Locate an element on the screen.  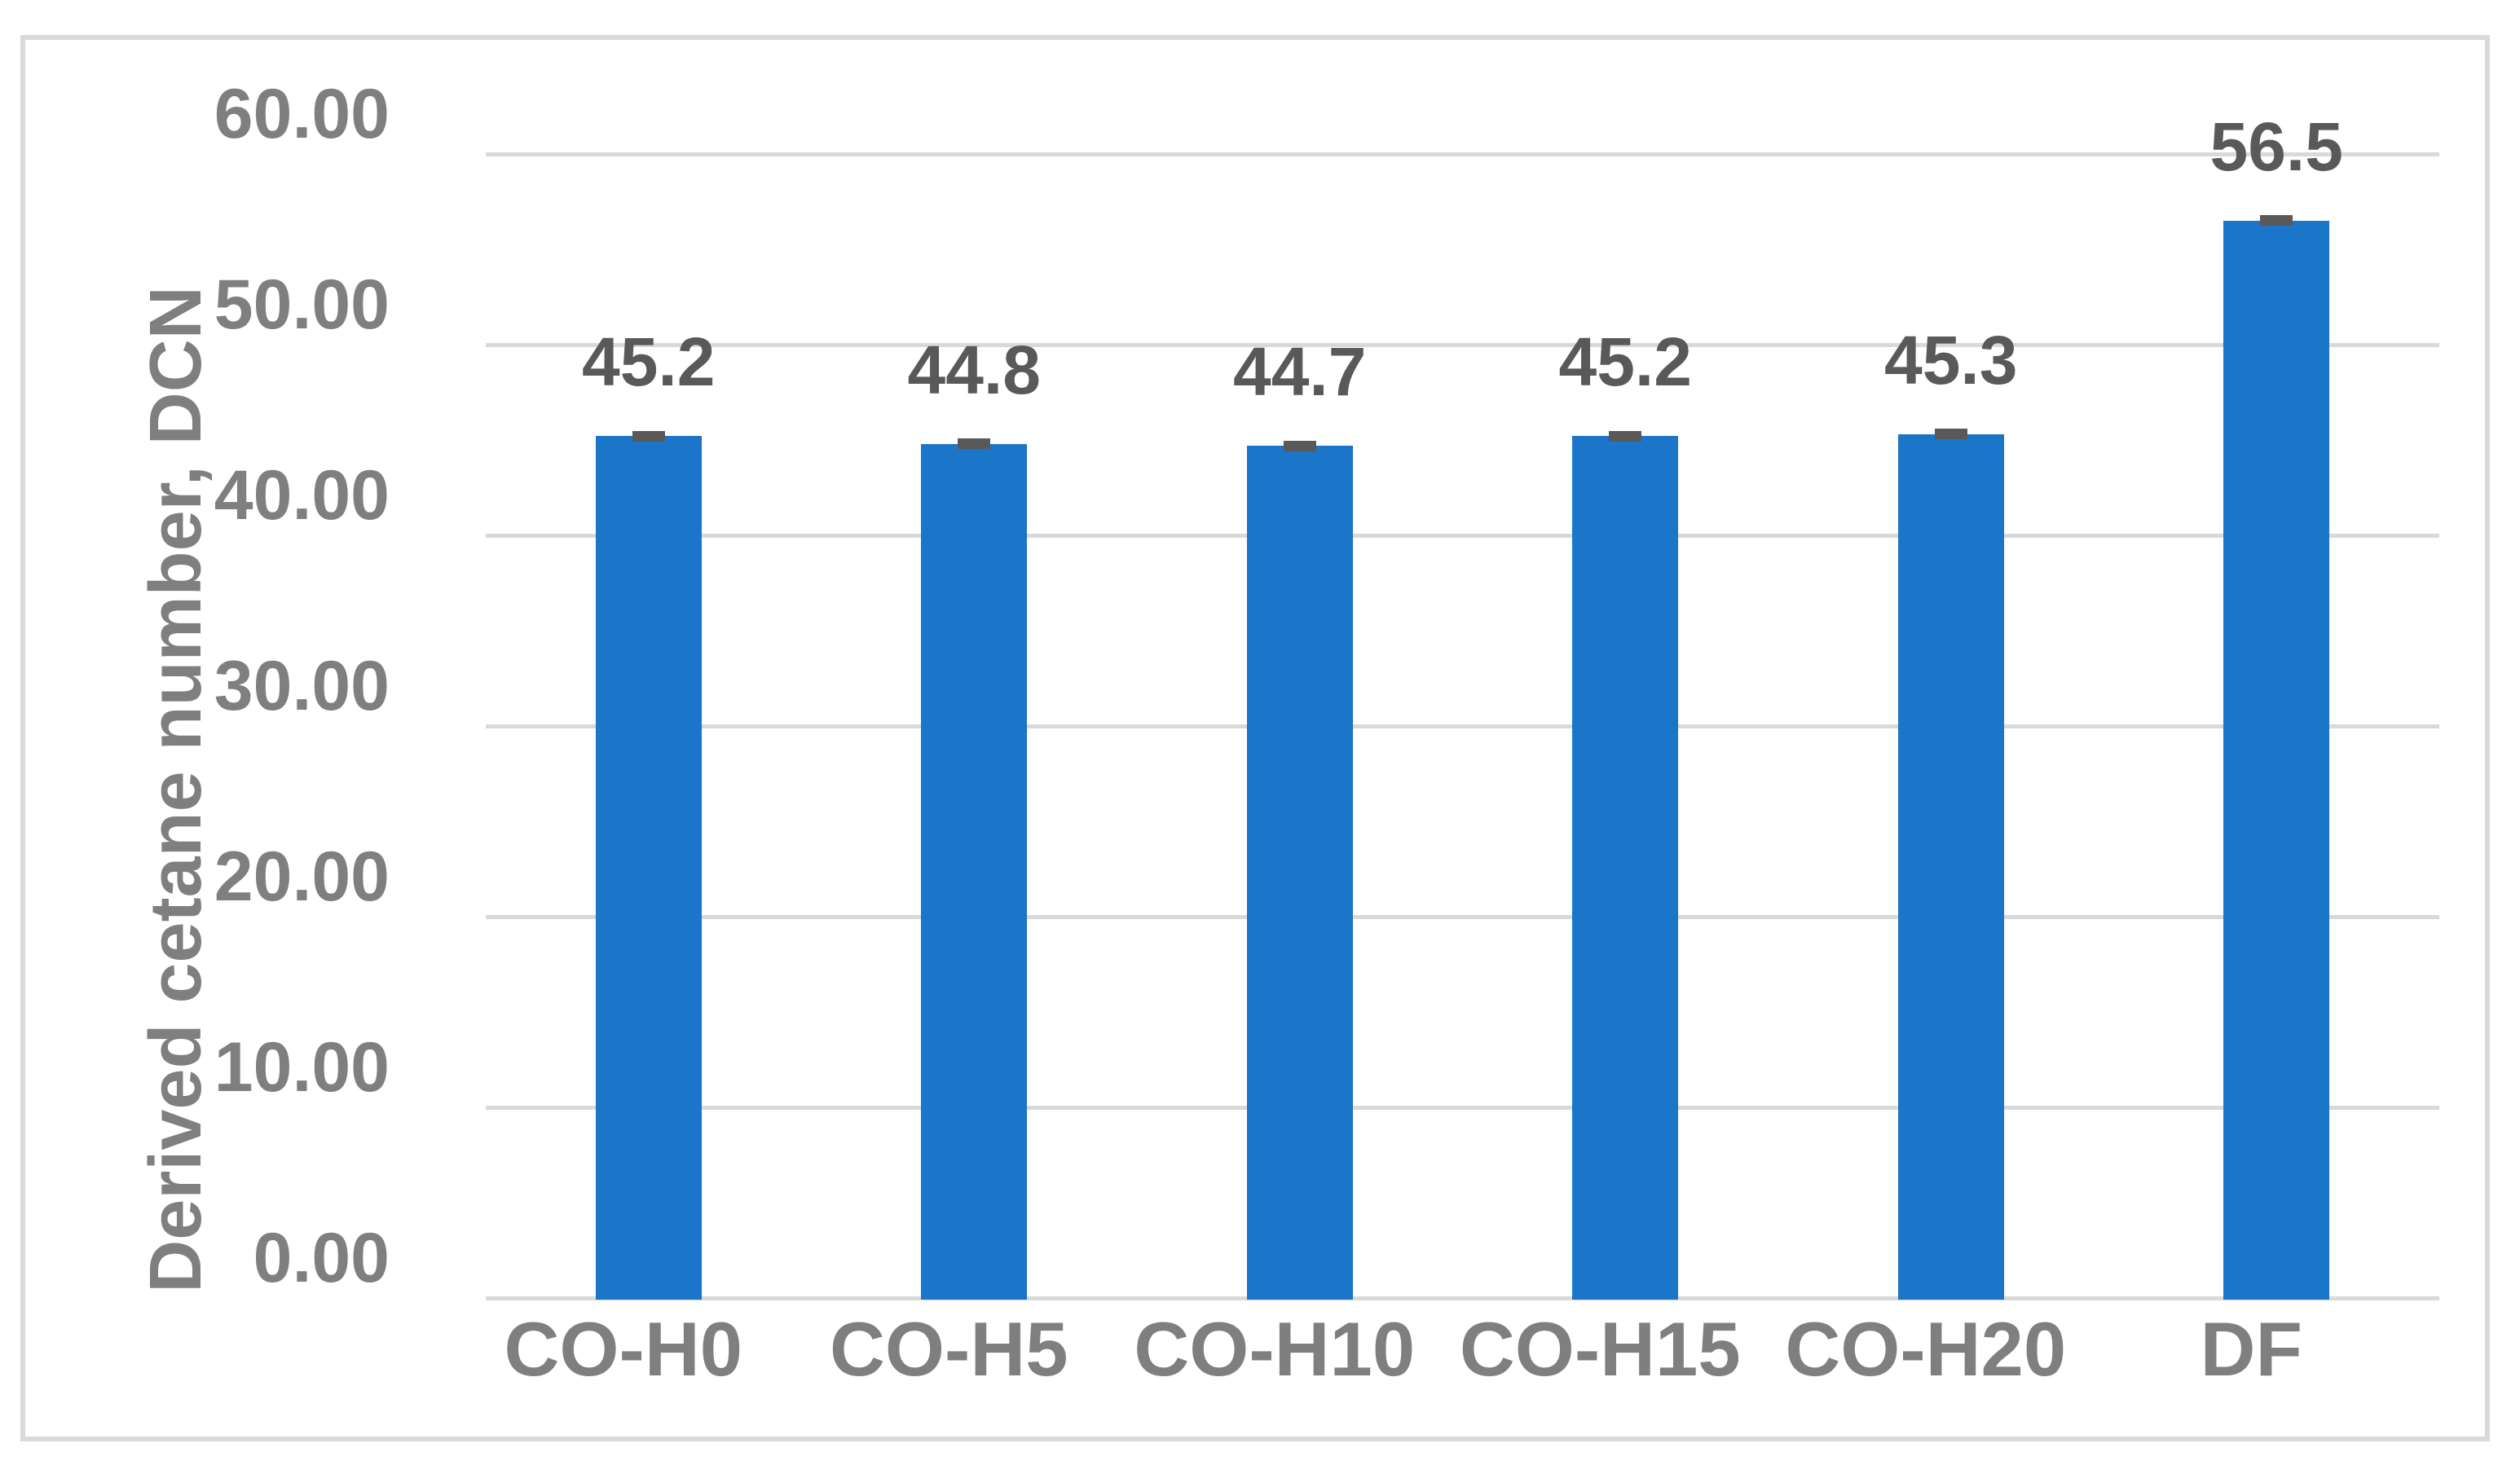
bar-value-label: 44.7 is located at coordinates (1300, 372).